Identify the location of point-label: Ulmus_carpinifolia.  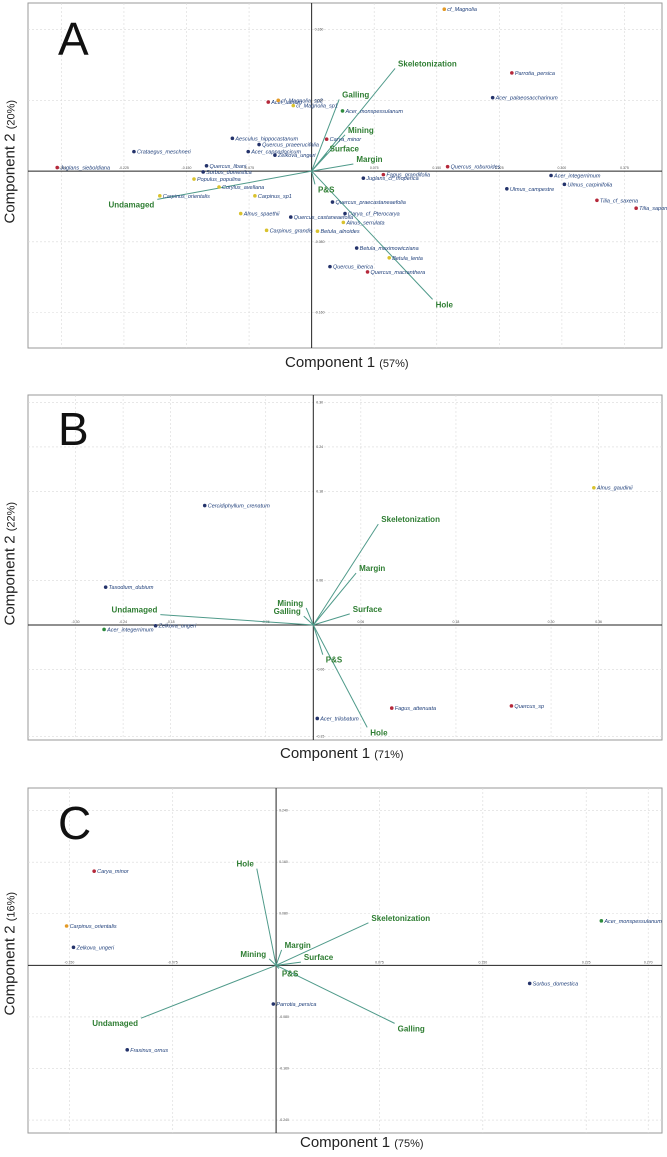
(589, 185).